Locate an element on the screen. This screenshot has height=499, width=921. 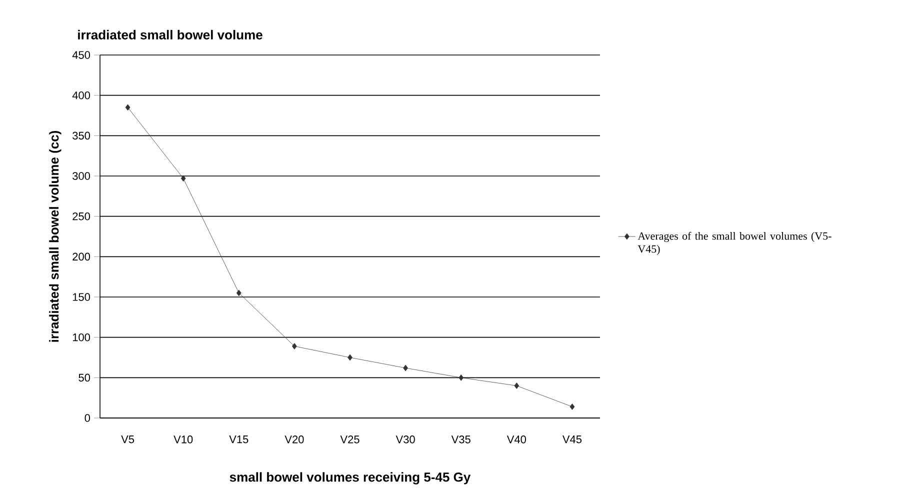
x-tick-label: V30 is located at coordinates (405, 440).